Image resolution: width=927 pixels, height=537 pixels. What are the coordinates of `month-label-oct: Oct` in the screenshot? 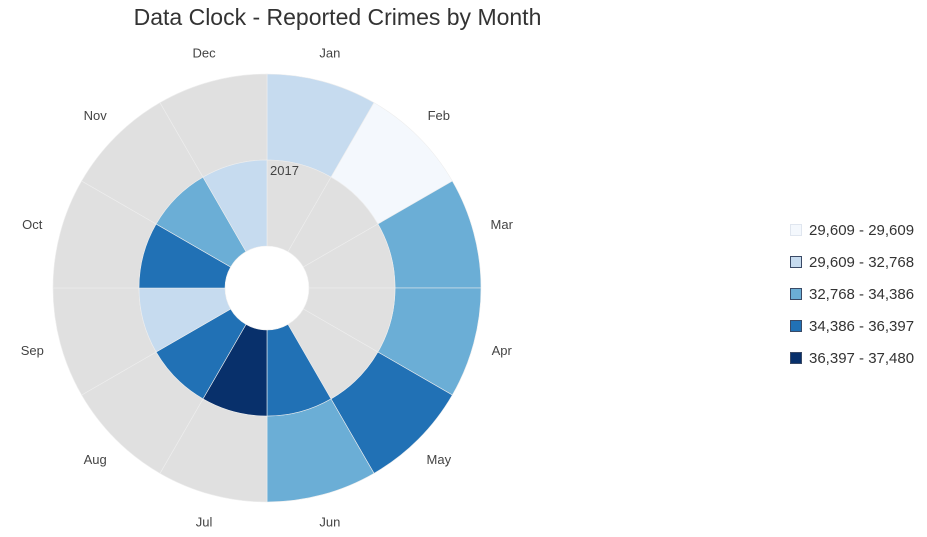 It's located at (32, 224).